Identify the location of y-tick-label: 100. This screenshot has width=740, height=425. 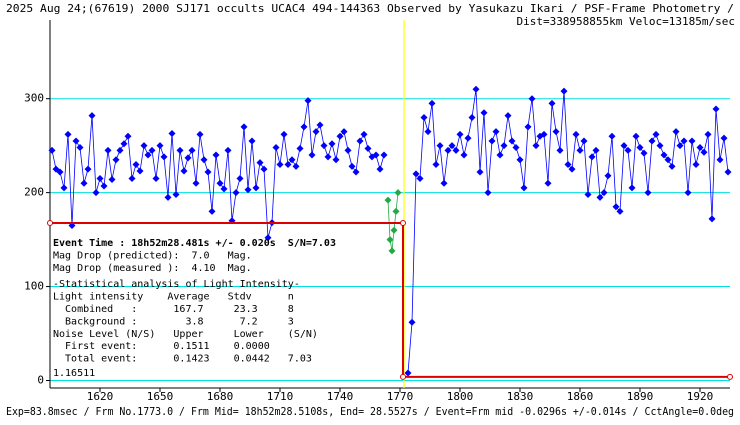
(34, 286).